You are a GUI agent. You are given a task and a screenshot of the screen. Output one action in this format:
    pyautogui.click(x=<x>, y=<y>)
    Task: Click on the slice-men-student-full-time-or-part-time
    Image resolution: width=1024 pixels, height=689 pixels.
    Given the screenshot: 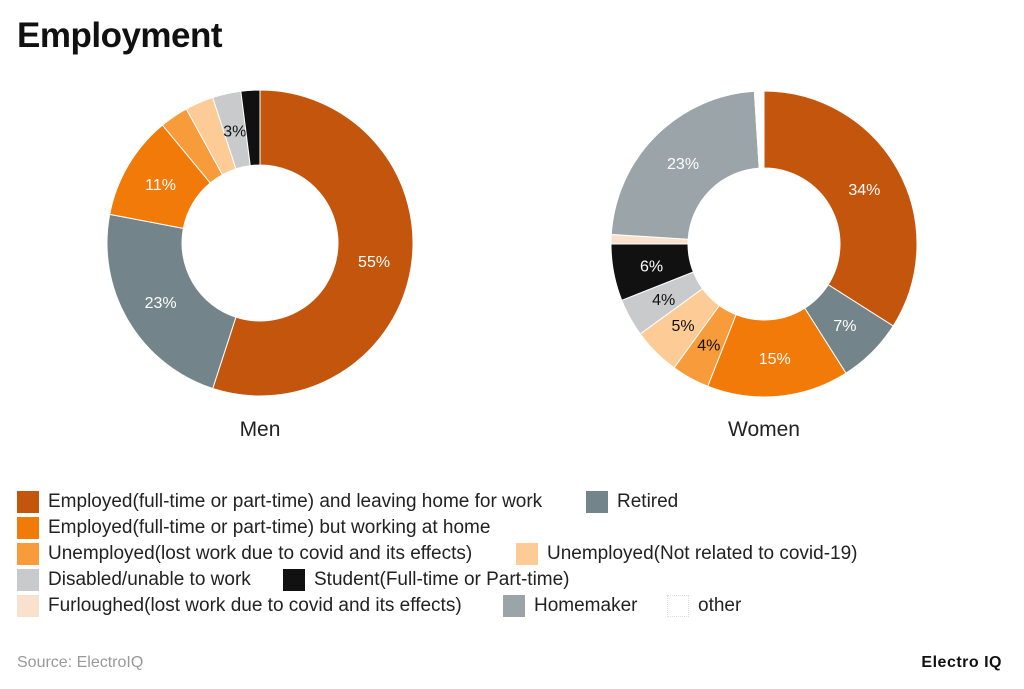 What is the action you would take?
    pyautogui.click(x=250, y=128)
    